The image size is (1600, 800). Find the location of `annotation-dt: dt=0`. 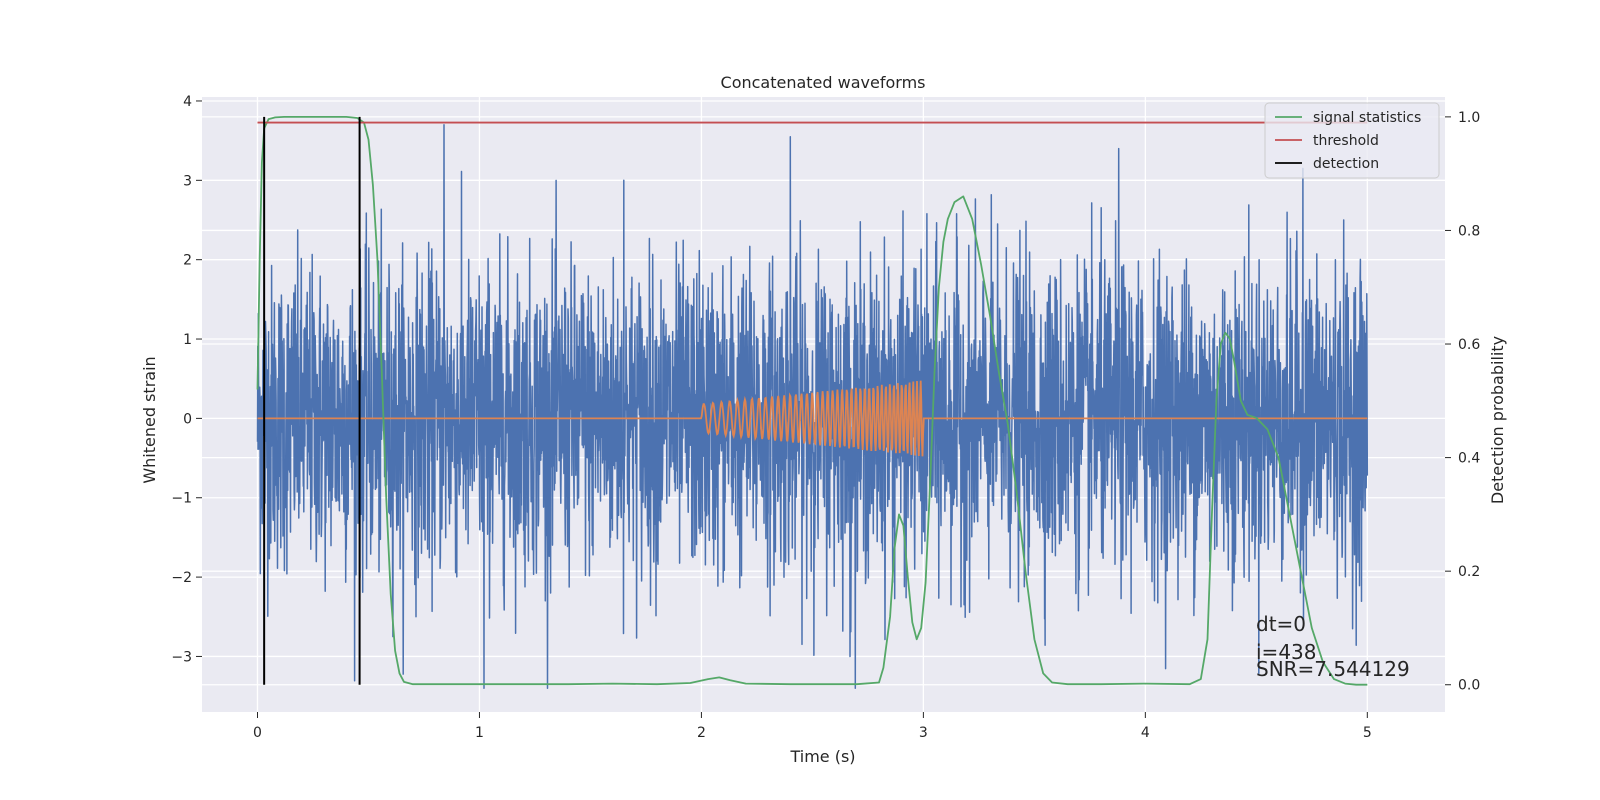

annotation-dt: dt=0 is located at coordinates (1281, 624).